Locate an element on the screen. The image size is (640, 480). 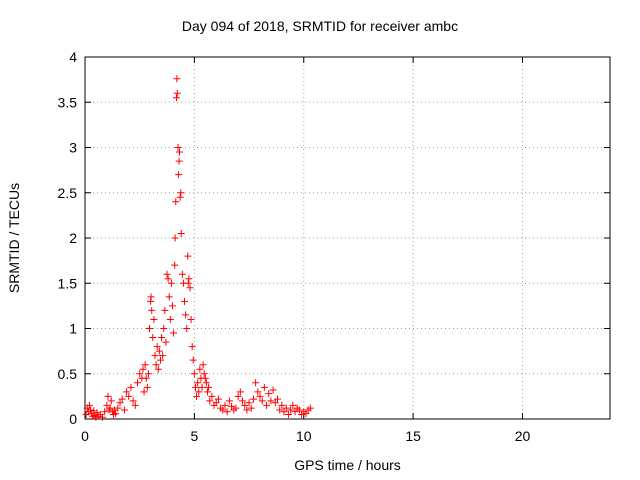
x-tick-label: 20 is located at coordinates (523, 436).